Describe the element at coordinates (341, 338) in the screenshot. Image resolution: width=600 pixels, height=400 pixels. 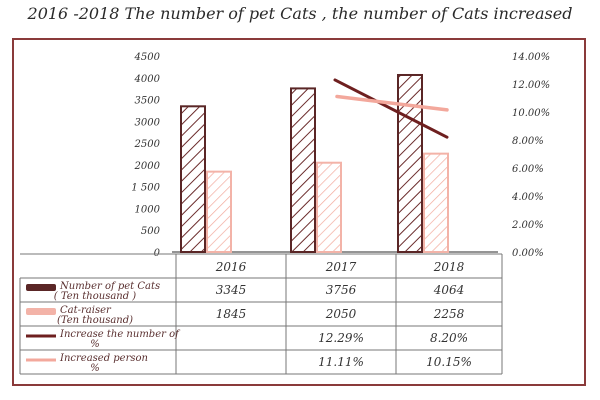
I see `data-label: 12.29%` at that location.